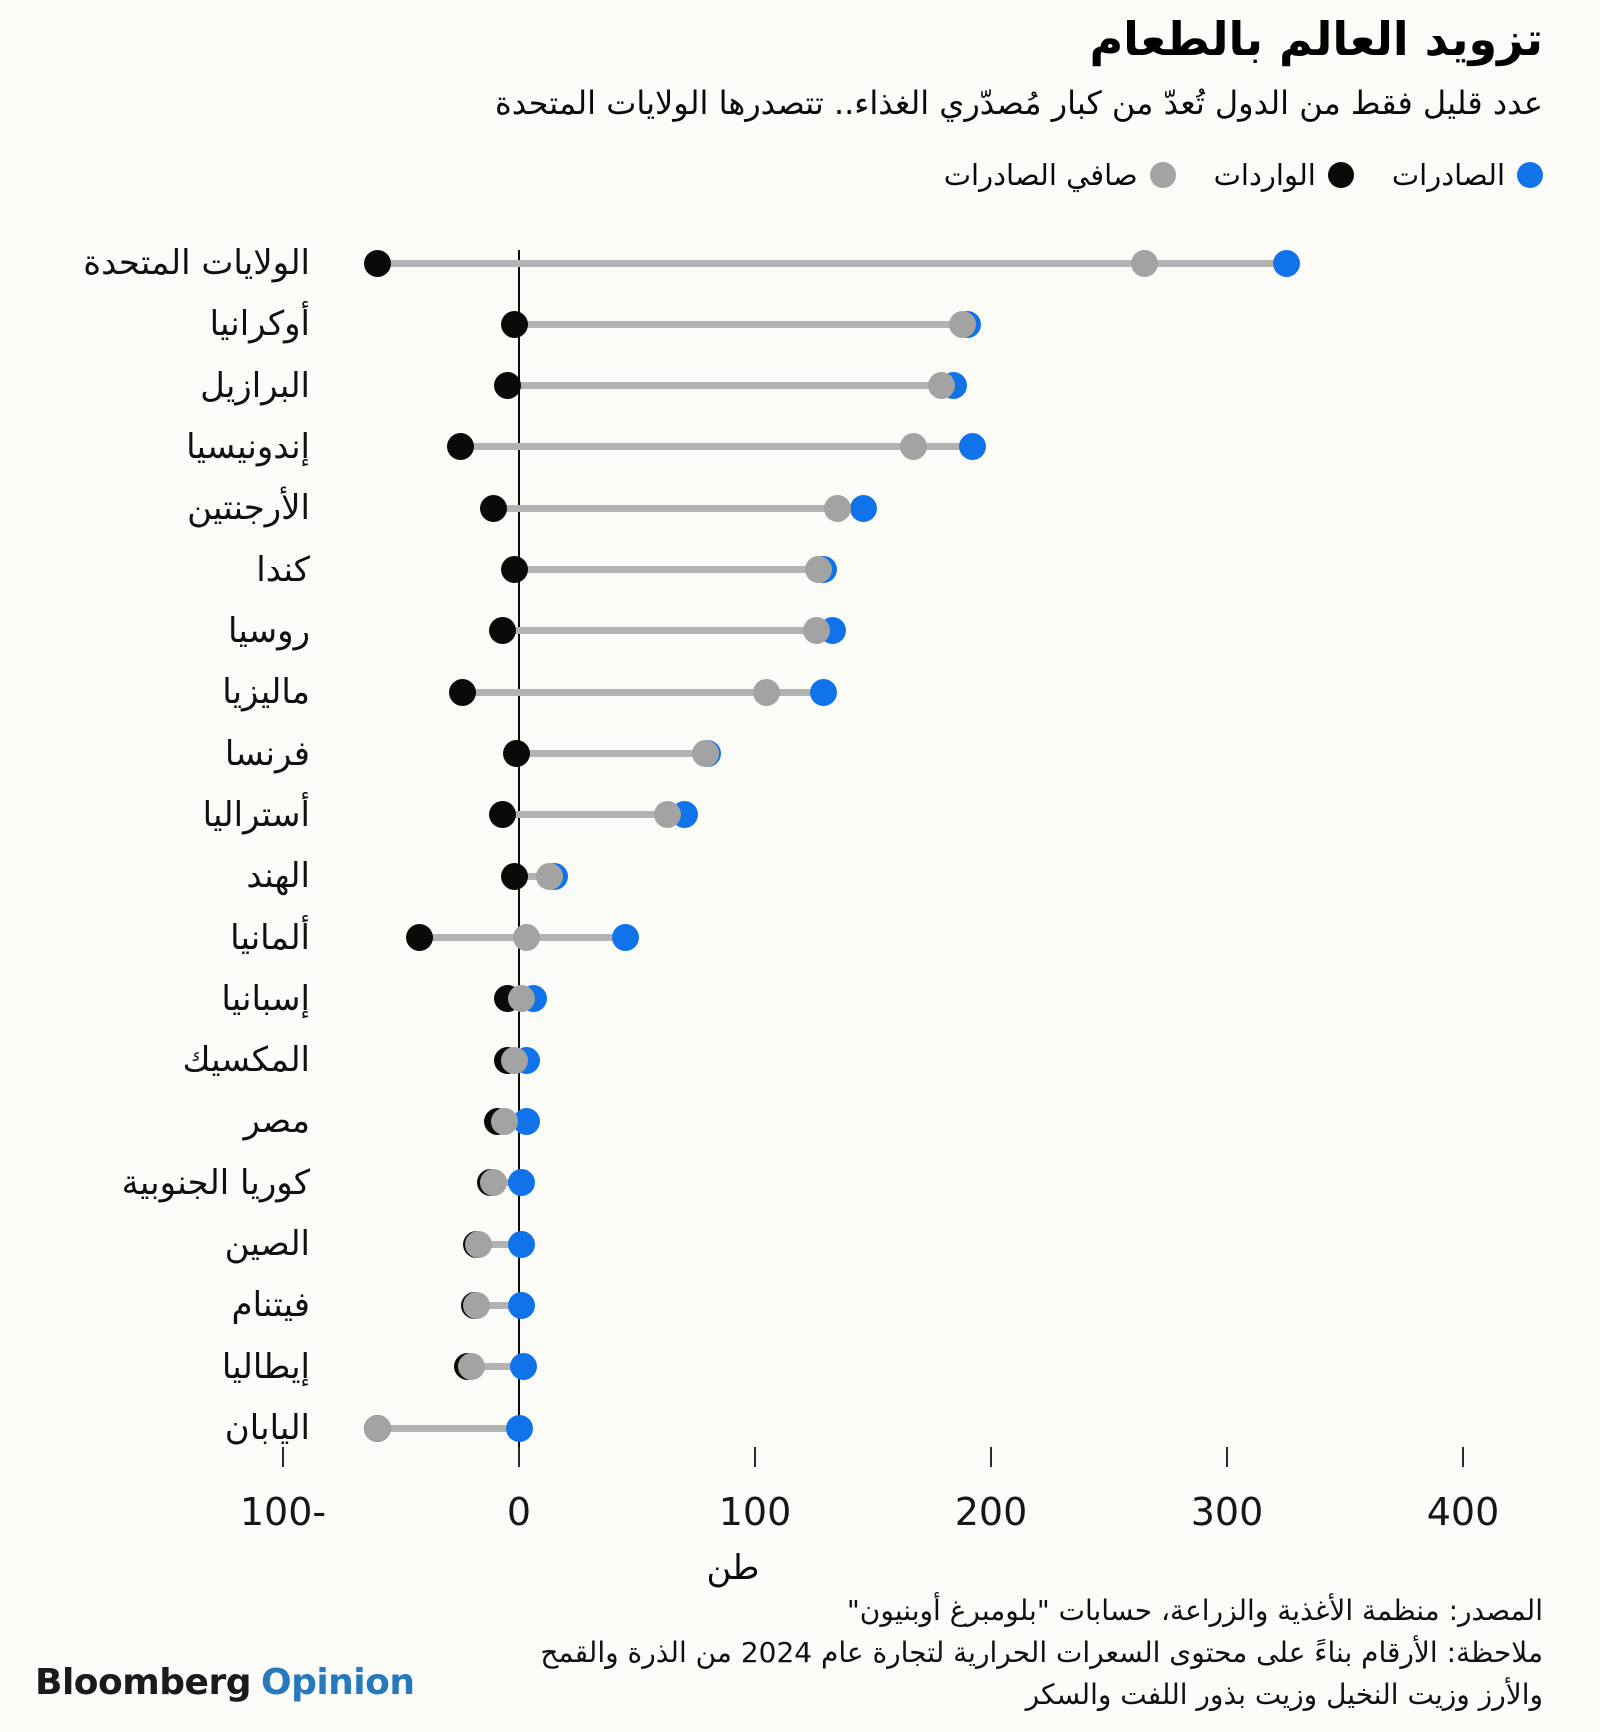  I want to click on country-label: الأرجنتين, so click(248, 508).